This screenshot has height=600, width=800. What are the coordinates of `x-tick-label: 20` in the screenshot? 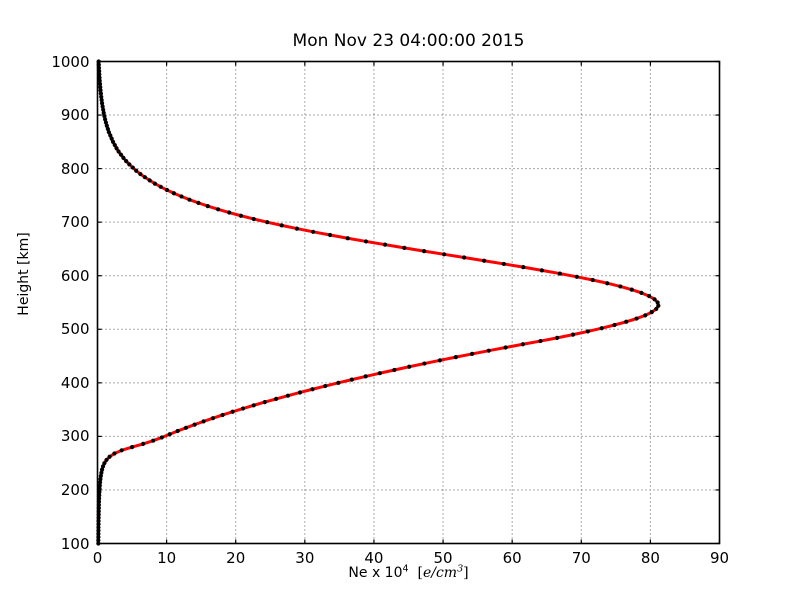 It's located at (236, 557).